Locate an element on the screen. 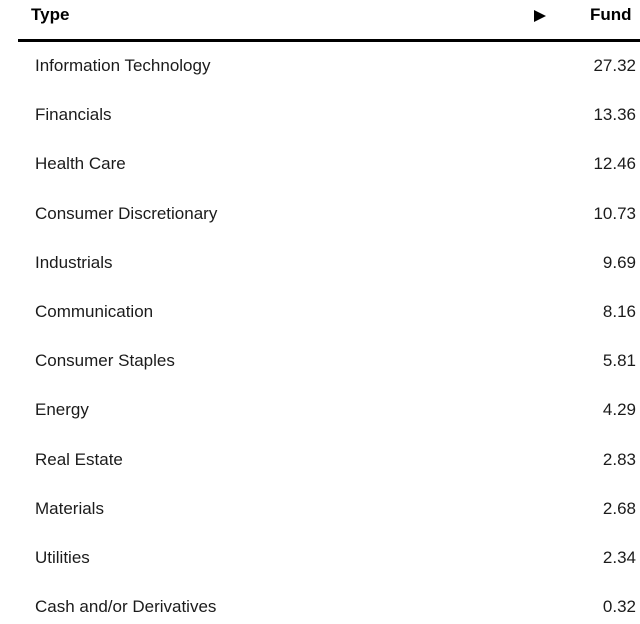 The height and width of the screenshot is (624, 640). sector-name: Energy is located at coordinates (62, 410).